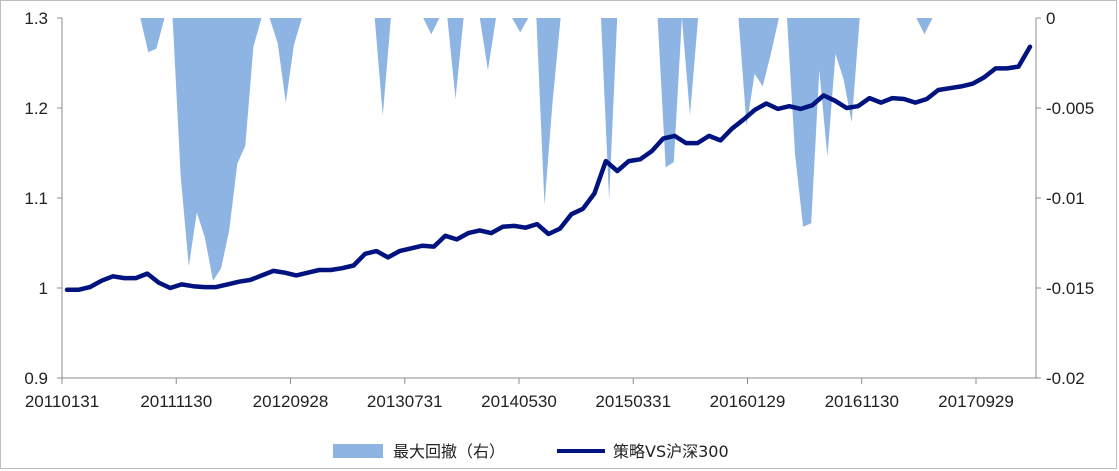  I want to click on left-y-tick-label: 1.2, so click(36, 108).